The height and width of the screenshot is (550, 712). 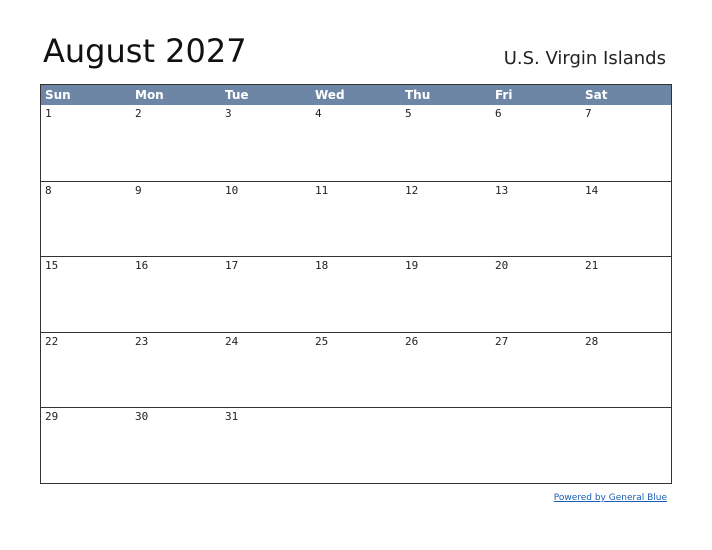 I want to click on day-cell: 28, so click(x=592, y=341).